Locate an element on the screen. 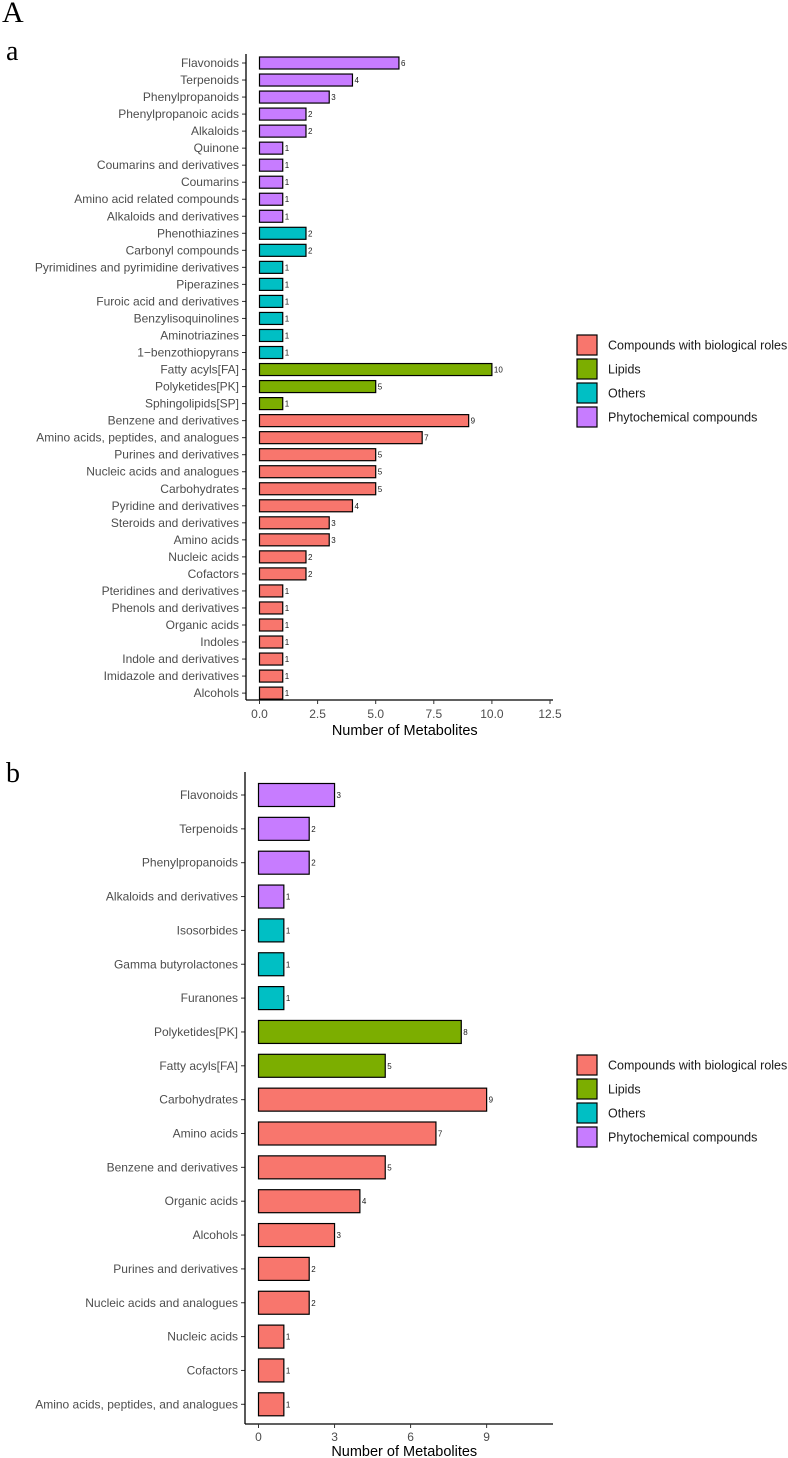  y-tick-label: Quinone is located at coordinates (217, 148).